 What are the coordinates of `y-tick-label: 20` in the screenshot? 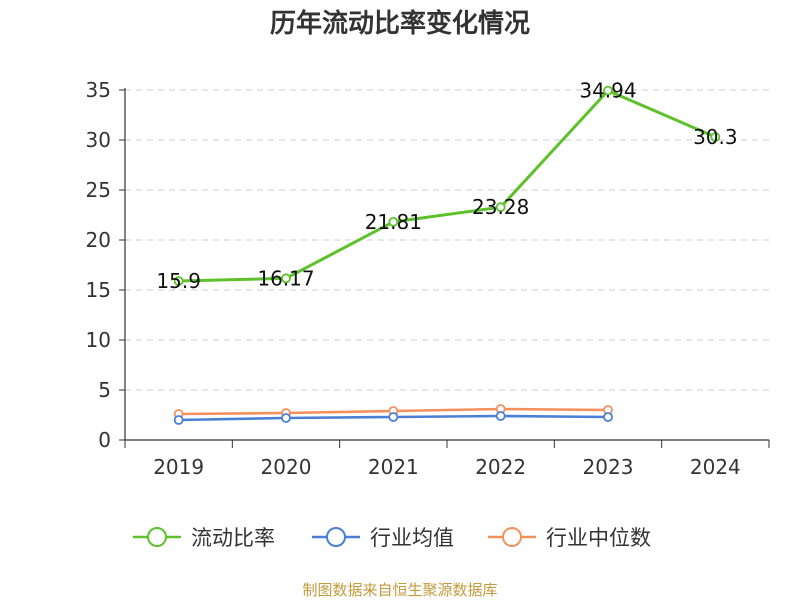 It's located at (98, 240).